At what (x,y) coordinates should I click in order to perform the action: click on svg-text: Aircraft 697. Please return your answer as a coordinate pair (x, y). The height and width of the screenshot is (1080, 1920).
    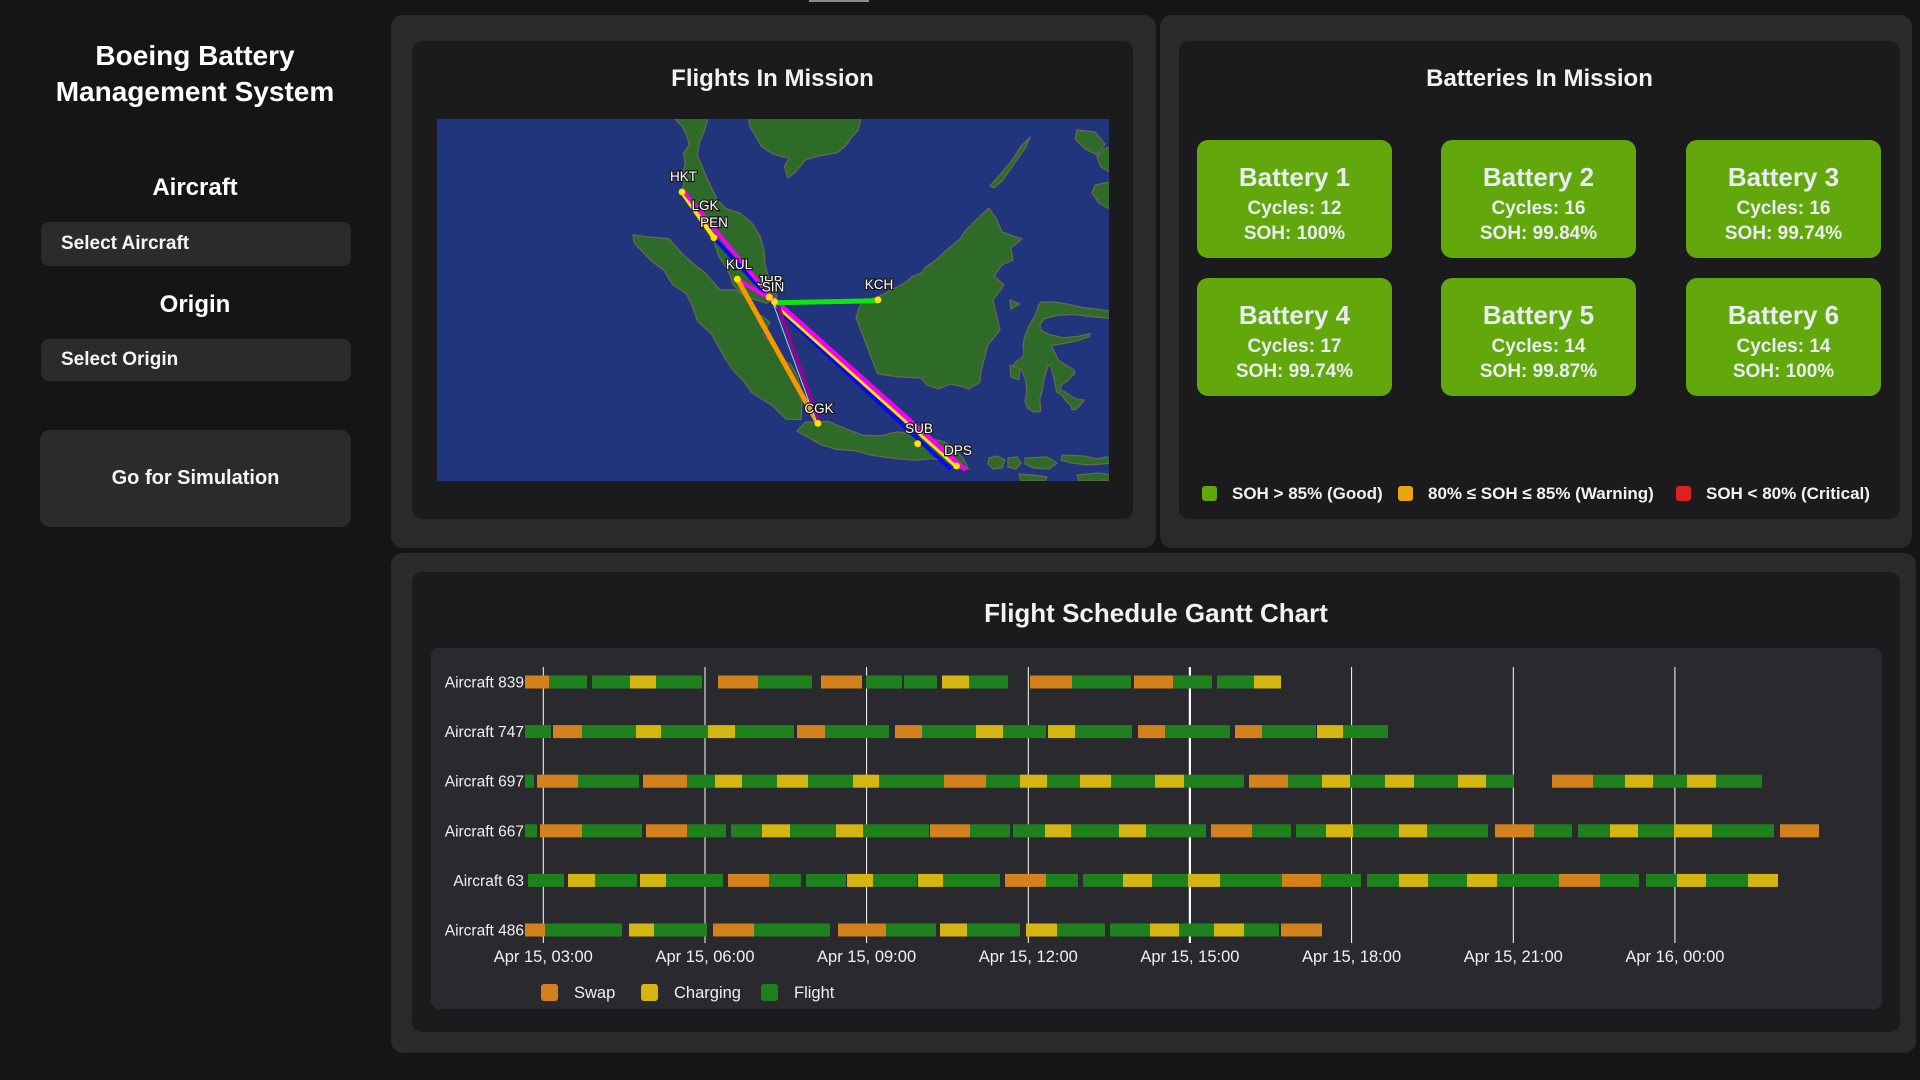
    Looking at the image, I should click on (484, 782).